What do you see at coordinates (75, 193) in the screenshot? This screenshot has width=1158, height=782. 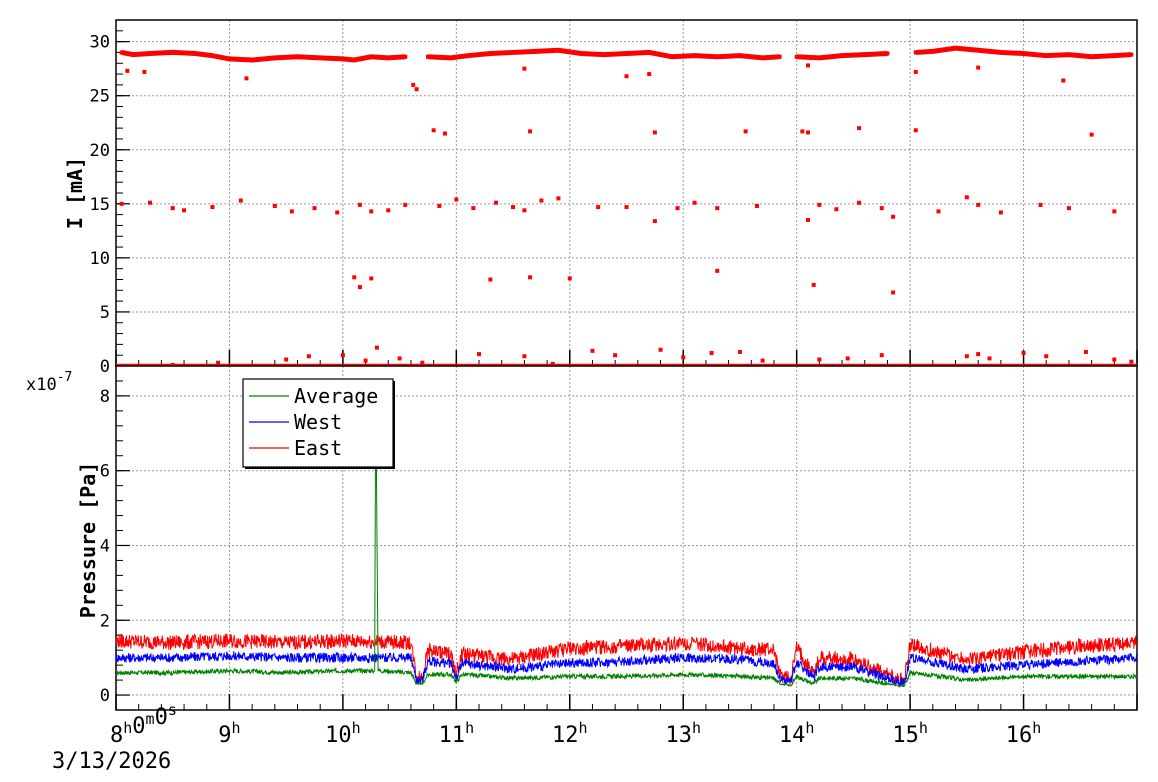 I see `current-axis-title: I [mA]` at bounding box center [75, 193].